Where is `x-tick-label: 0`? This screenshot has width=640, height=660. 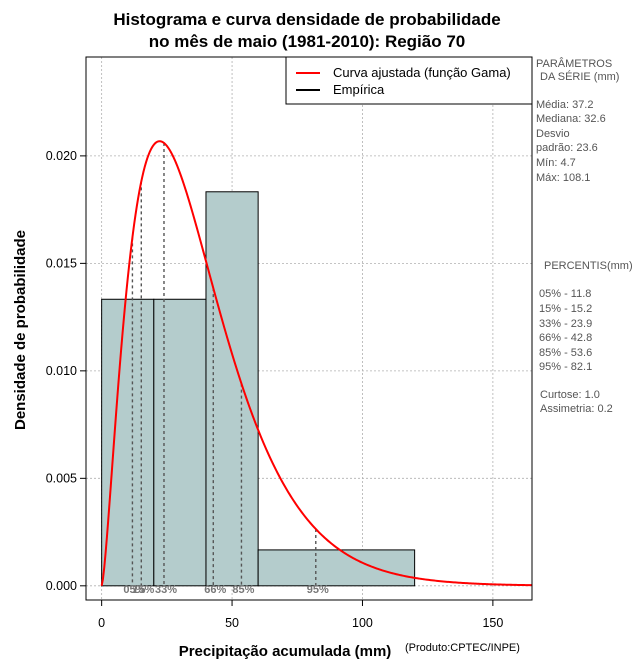
x-tick-label: 0 is located at coordinates (101, 623).